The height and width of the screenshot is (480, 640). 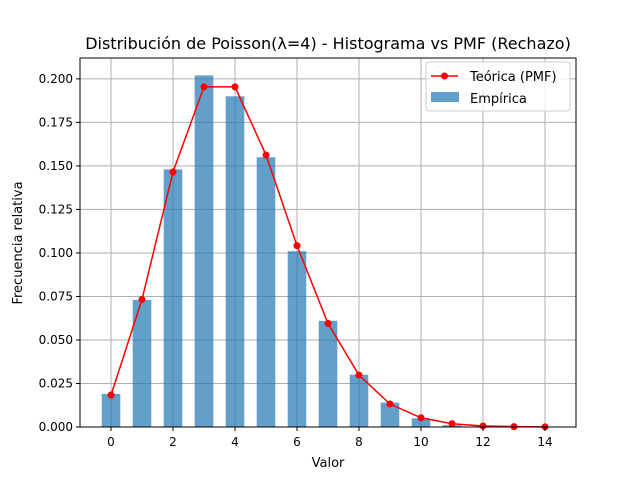 I want to click on x-tick-label: 12, so click(x=482, y=442).